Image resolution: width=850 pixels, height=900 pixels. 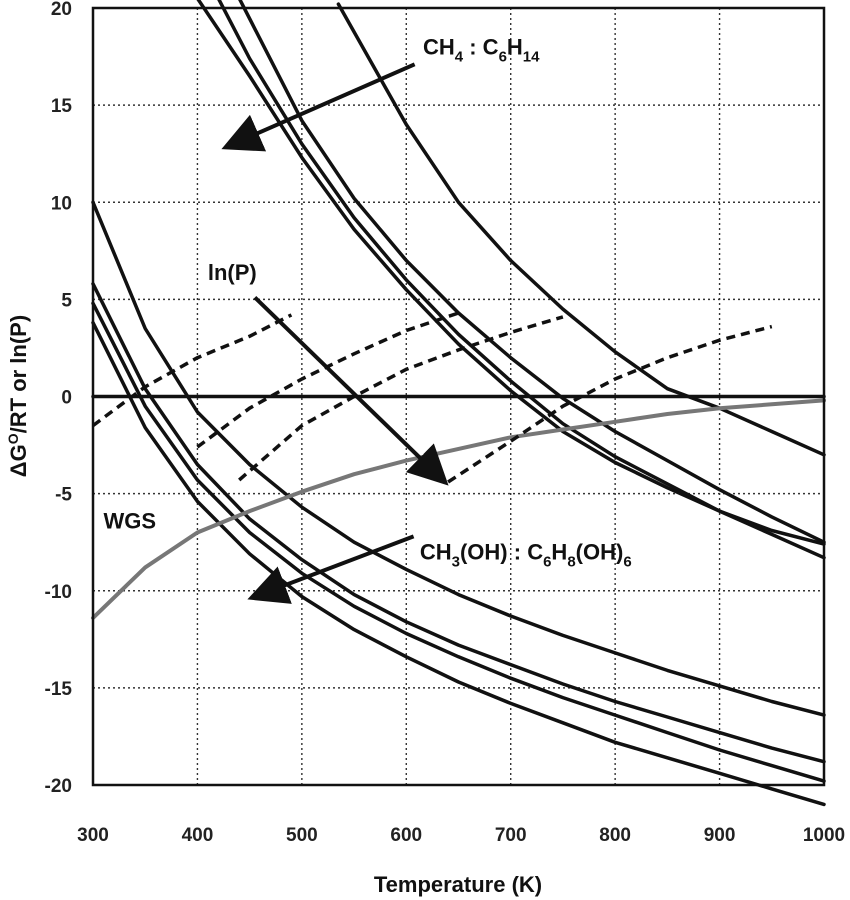 What do you see at coordinates (511, 835) in the screenshot?
I see `x-tick-label-4: 700` at bounding box center [511, 835].